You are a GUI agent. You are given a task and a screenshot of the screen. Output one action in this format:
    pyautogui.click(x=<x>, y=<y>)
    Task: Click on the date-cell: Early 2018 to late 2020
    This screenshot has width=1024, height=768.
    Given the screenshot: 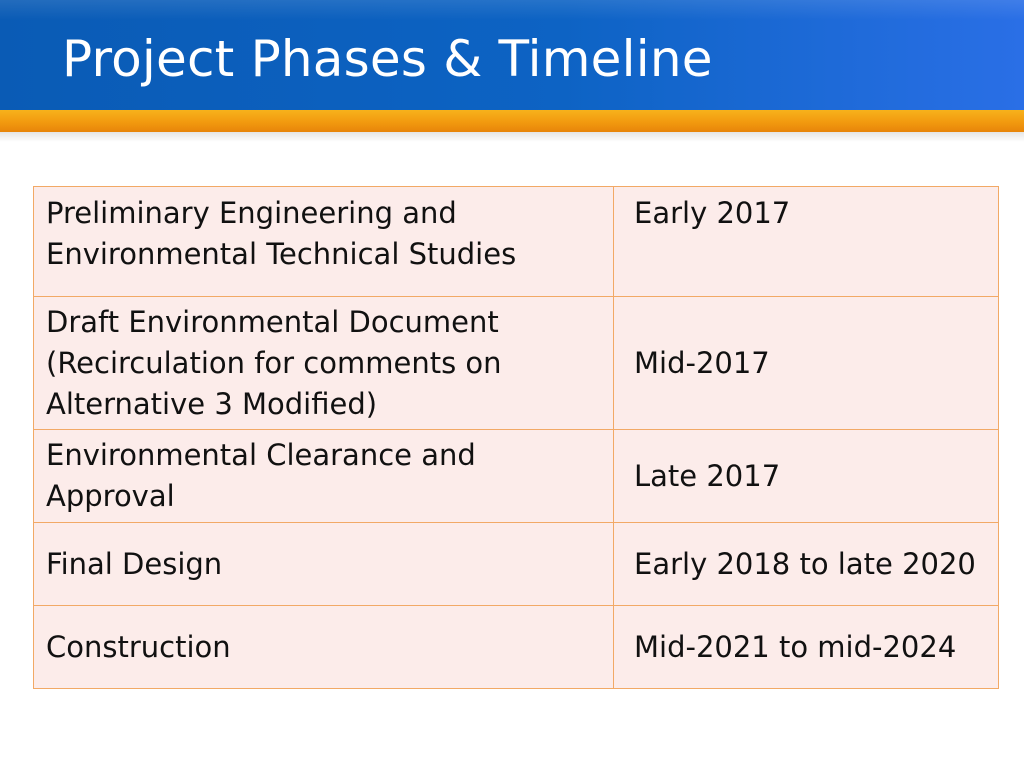 What is the action you would take?
    pyautogui.click(x=806, y=564)
    